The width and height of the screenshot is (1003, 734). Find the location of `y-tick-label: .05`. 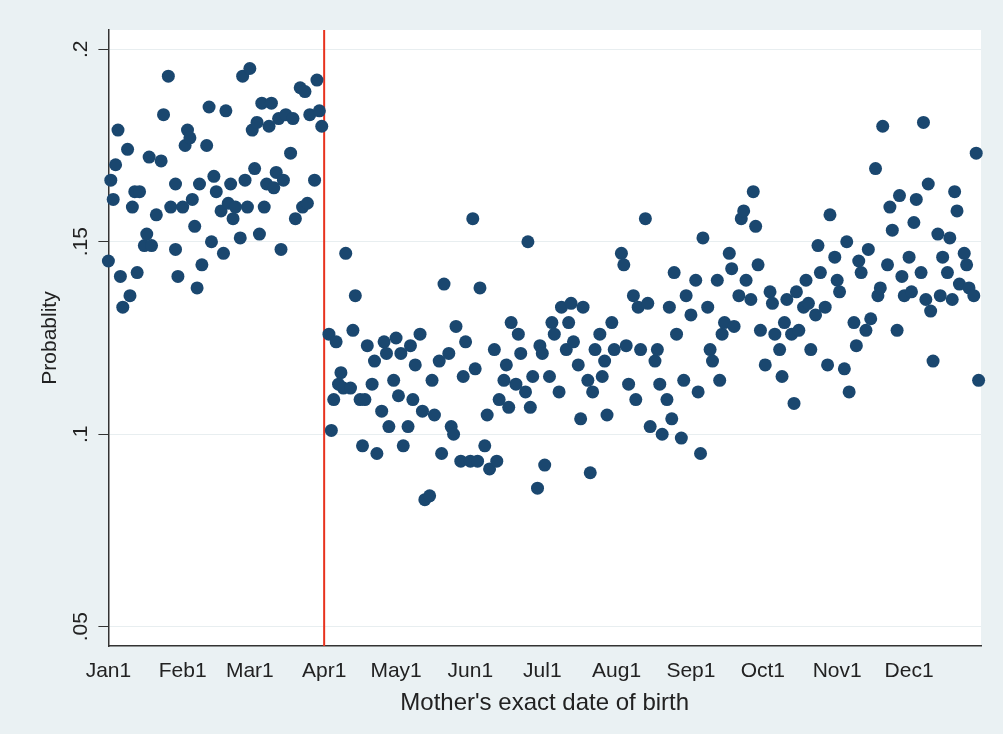

y-tick-label: .05 is located at coordinates (79, 627).